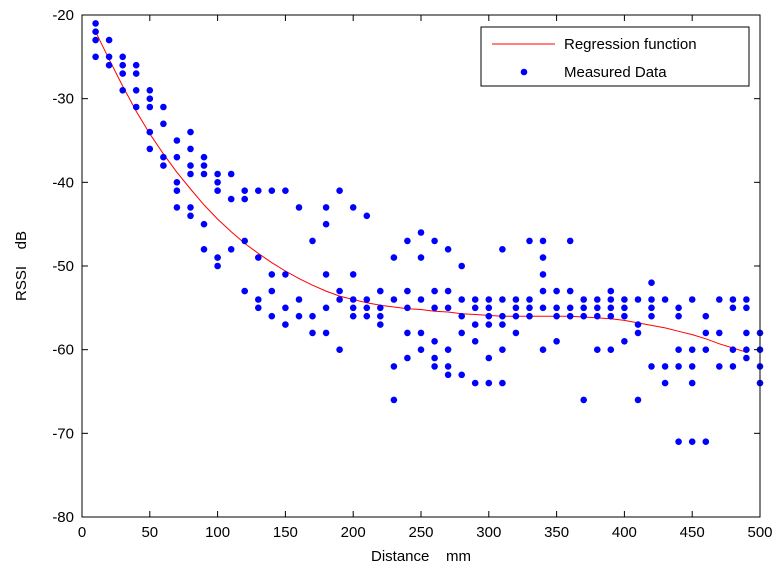 The width and height of the screenshot is (774, 570). What do you see at coordinates (82, 532) in the screenshot?
I see `x-tick-label: 0` at bounding box center [82, 532].